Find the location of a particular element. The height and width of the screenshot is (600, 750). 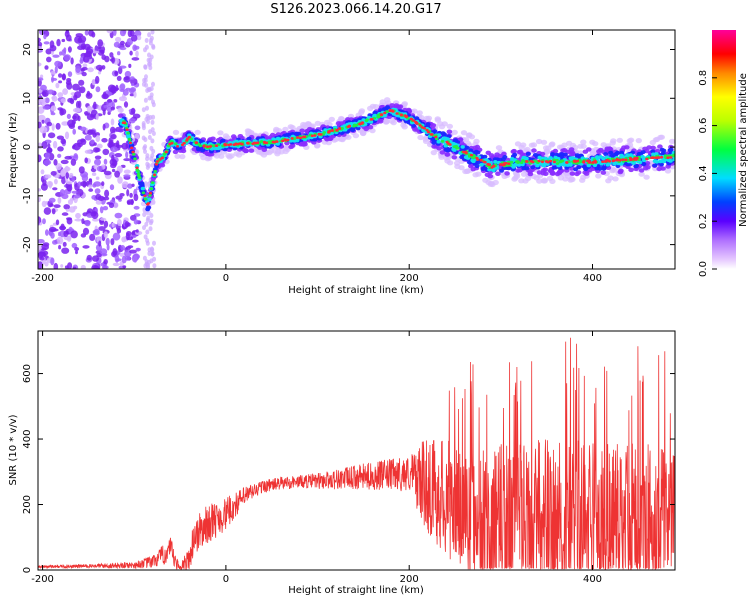

colorbar-label: Normalized spectral amplitude is located at coordinates (743, 150).